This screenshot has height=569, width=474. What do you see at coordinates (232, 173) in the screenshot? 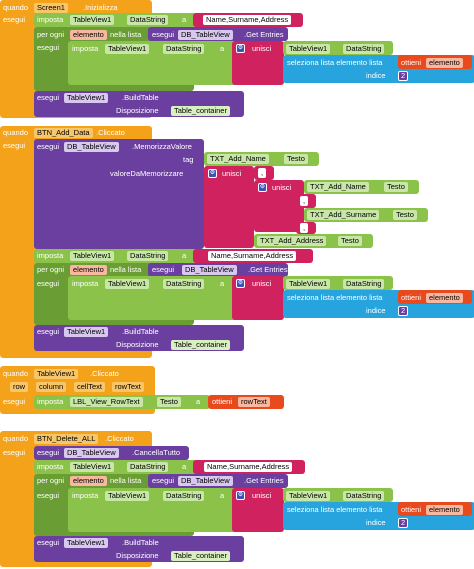
I see `join-label: unisci` at bounding box center [232, 173].